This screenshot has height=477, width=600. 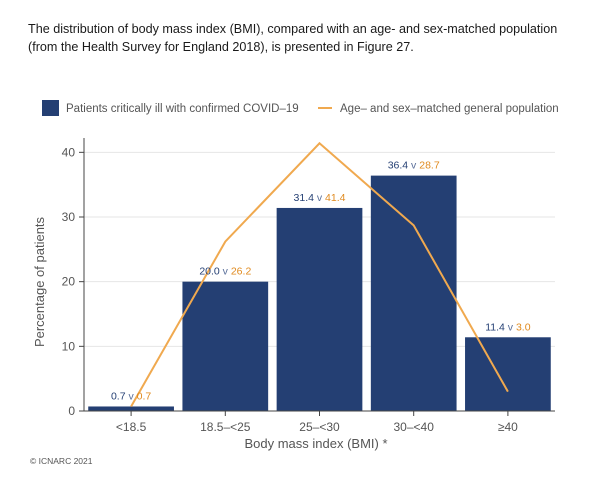 I want to click on data-label: 31.4 v 41.4, so click(x=320, y=198).